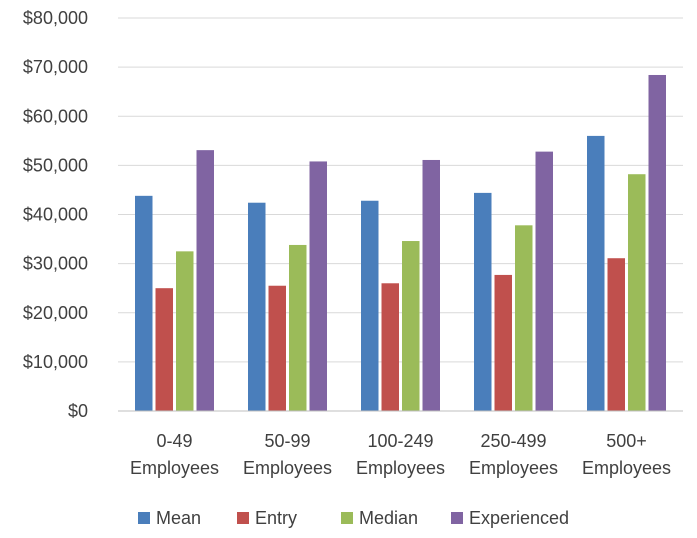 This screenshot has height=538, width=697. What do you see at coordinates (287, 441) in the screenshot?
I see `x-category-label: 50-99` at bounding box center [287, 441].